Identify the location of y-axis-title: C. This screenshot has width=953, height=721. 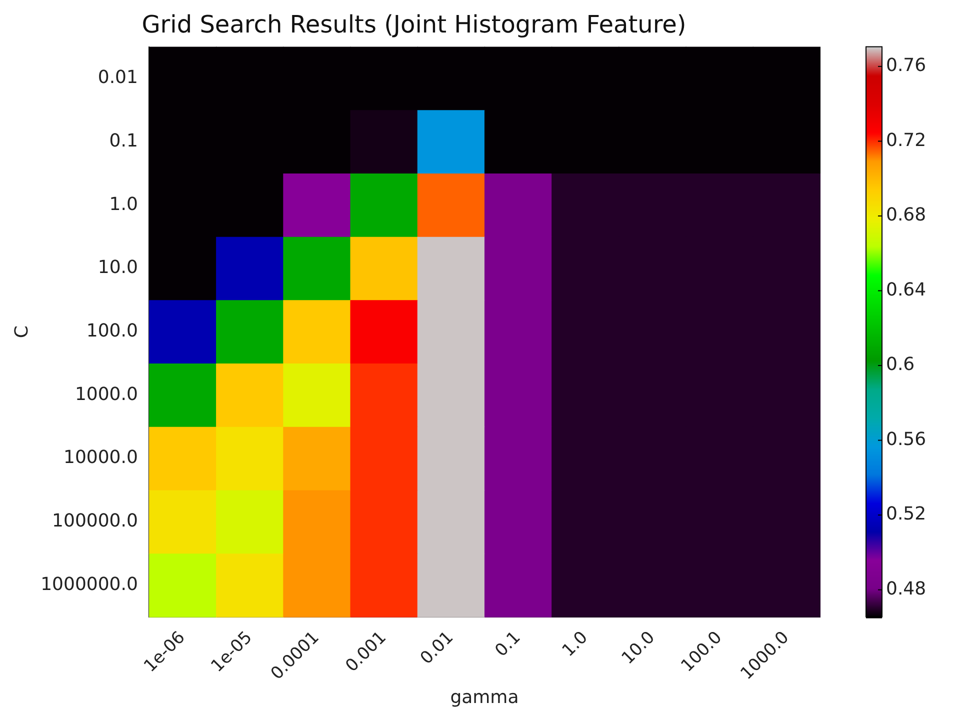
(21, 332).